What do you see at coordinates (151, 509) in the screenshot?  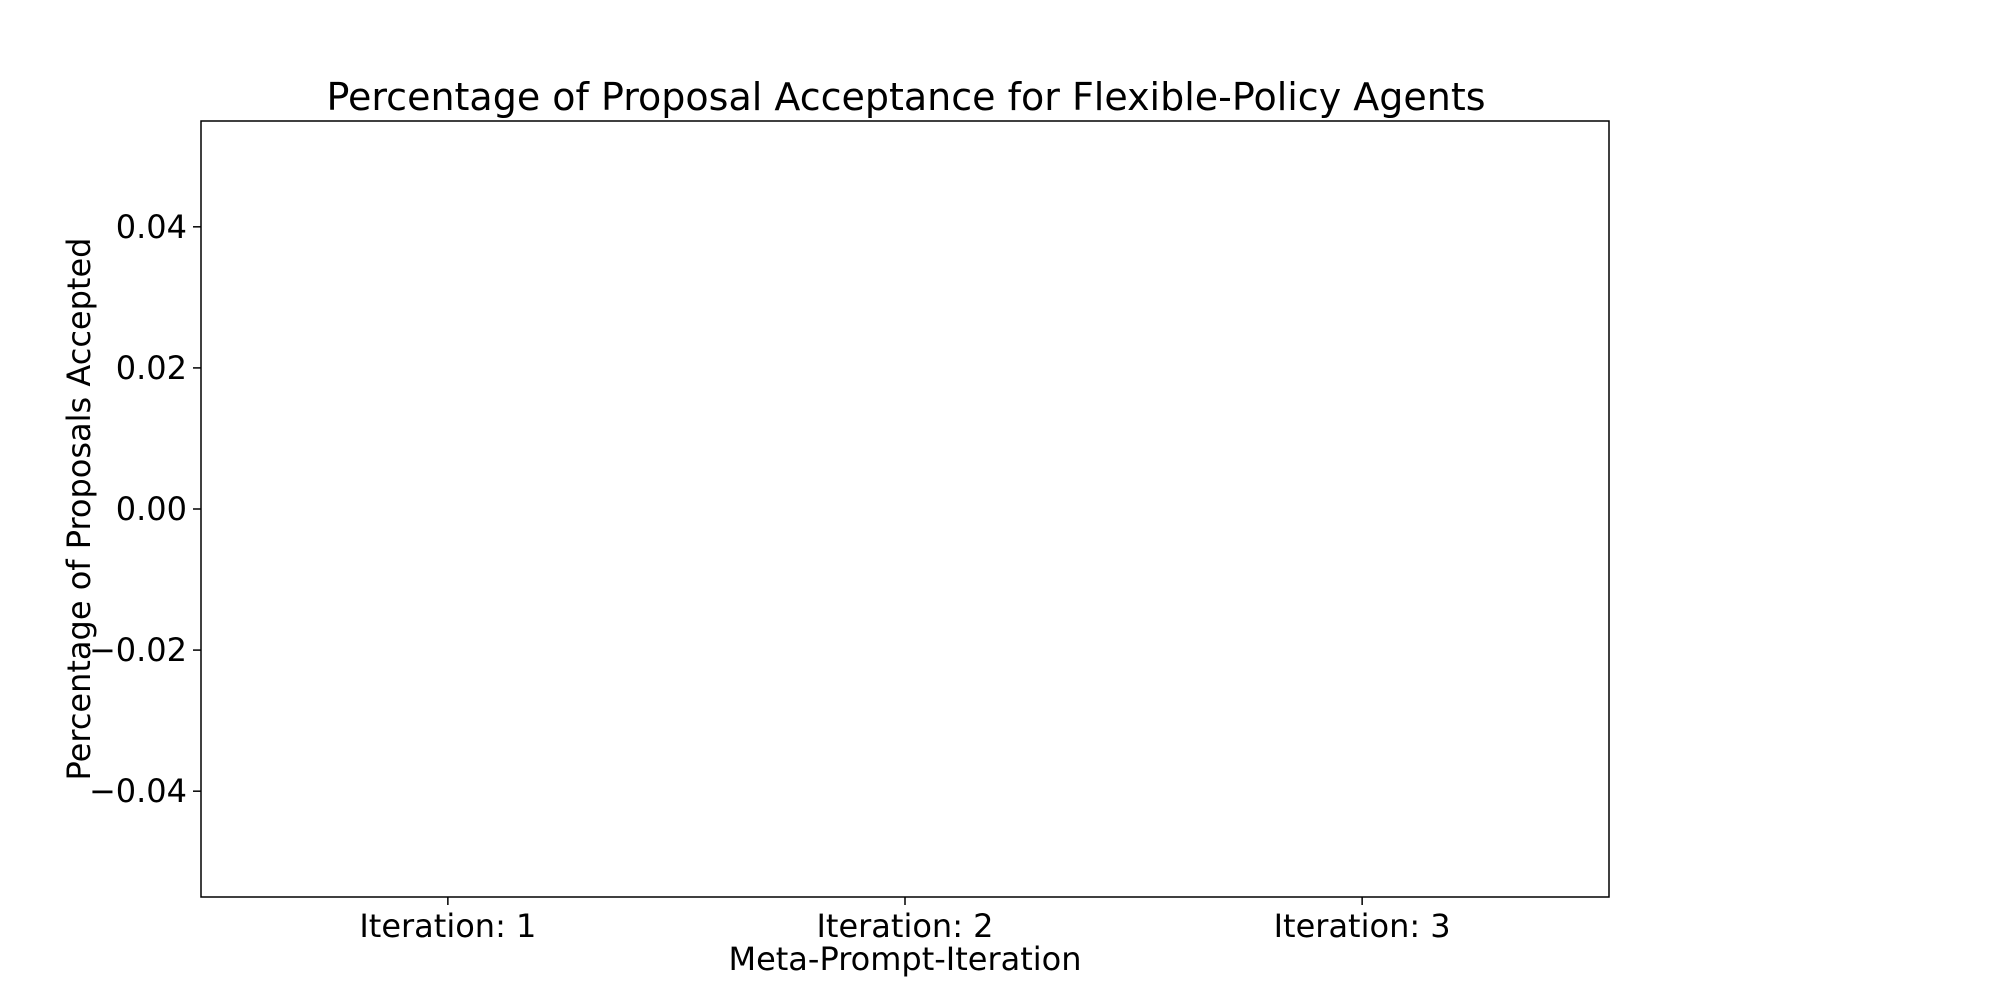 I see `y-tick-label: 0.00` at bounding box center [151, 509].